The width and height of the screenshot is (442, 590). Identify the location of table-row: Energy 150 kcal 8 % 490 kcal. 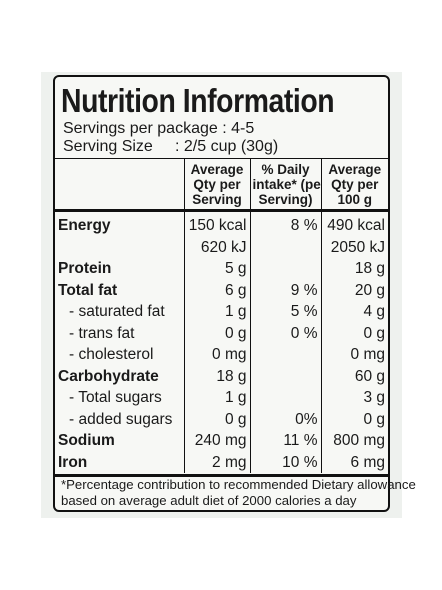
(221, 223).